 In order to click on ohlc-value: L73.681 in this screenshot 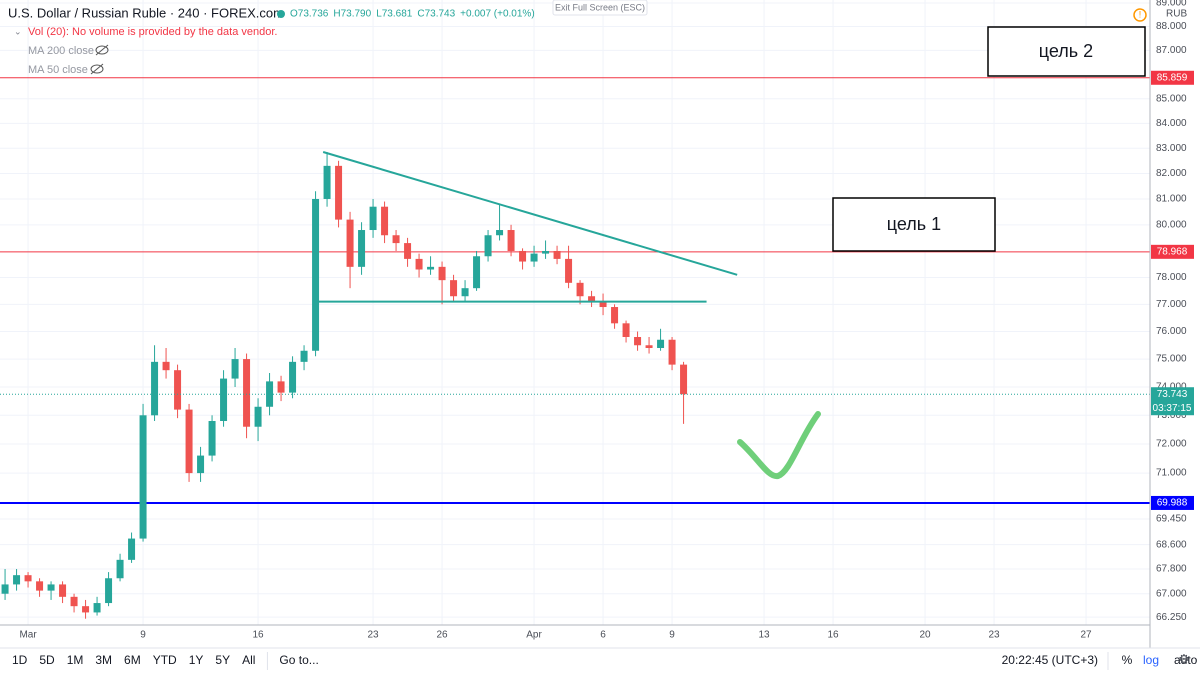, I will do `click(394, 14)`.